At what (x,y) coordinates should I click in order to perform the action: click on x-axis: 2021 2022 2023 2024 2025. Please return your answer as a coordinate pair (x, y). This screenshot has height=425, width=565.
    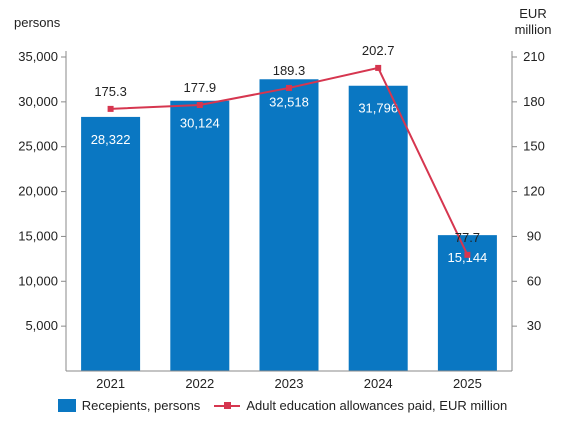
    Looking at the image, I should click on (289, 380).